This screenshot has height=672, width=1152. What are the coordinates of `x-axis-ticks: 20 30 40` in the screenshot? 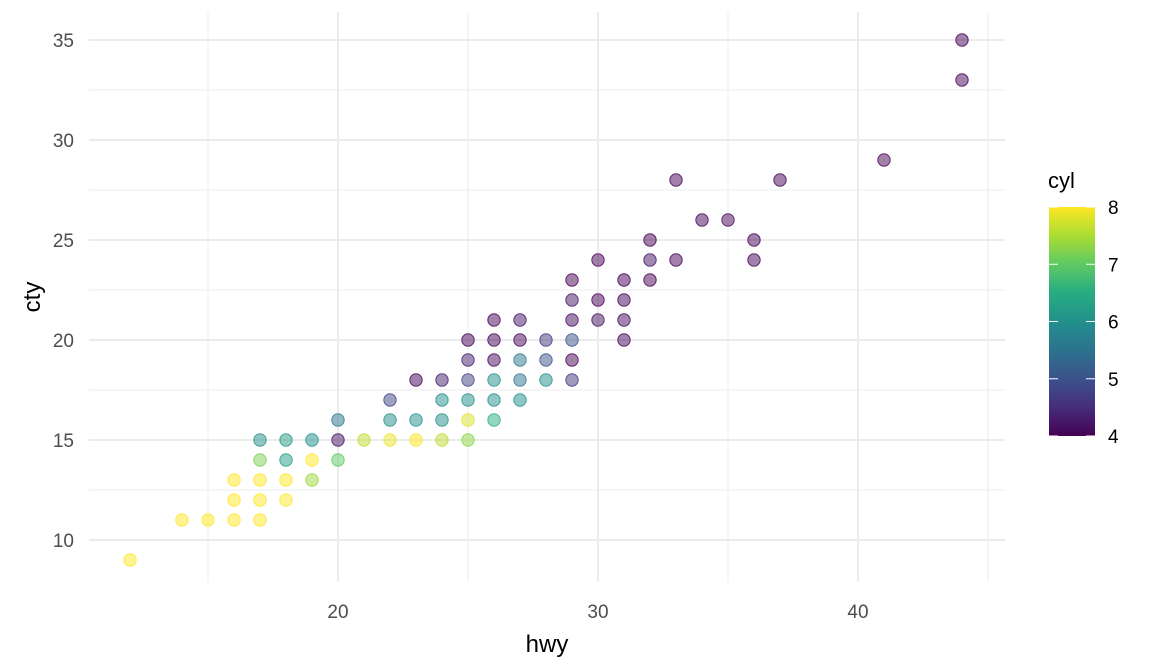 It's located at (597, 612).